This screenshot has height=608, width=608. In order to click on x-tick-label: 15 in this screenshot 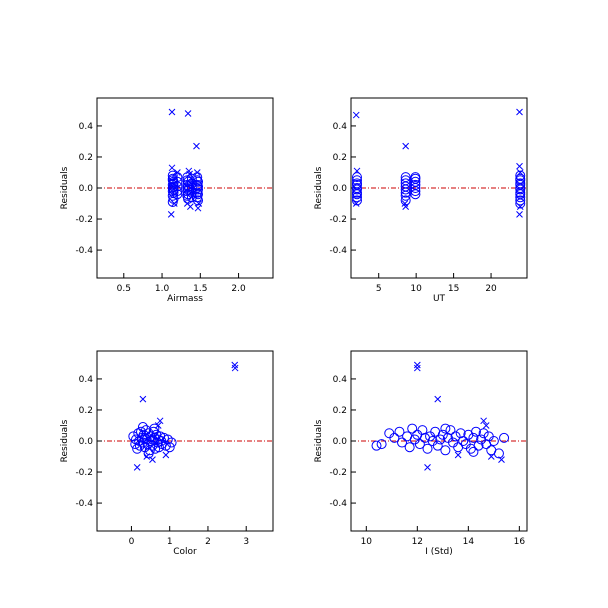, I will do `click(453, 289)`.